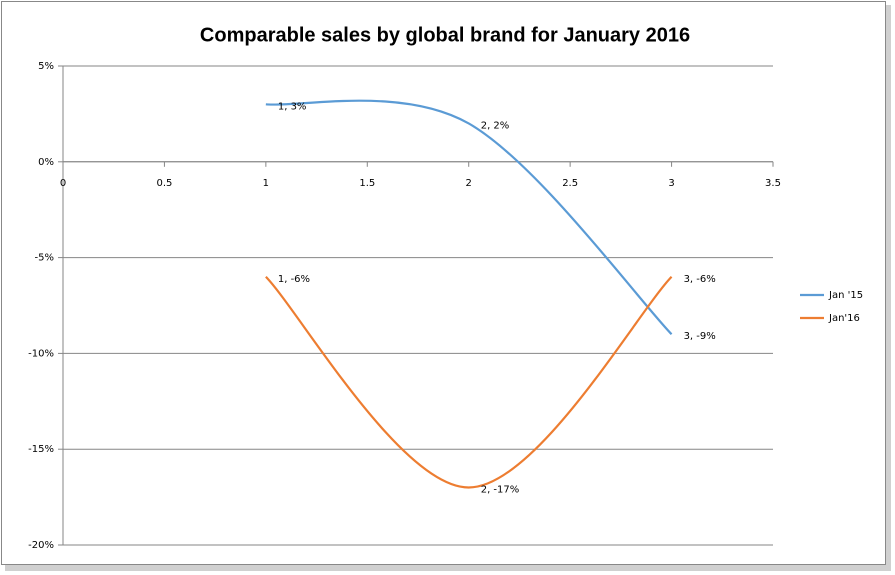 Image resolution: width=895 pixels, height=575 pixels. Describe the element at coordinates (495, 125) in the screenshot. I see `data-label: 2, 2%` at that location.